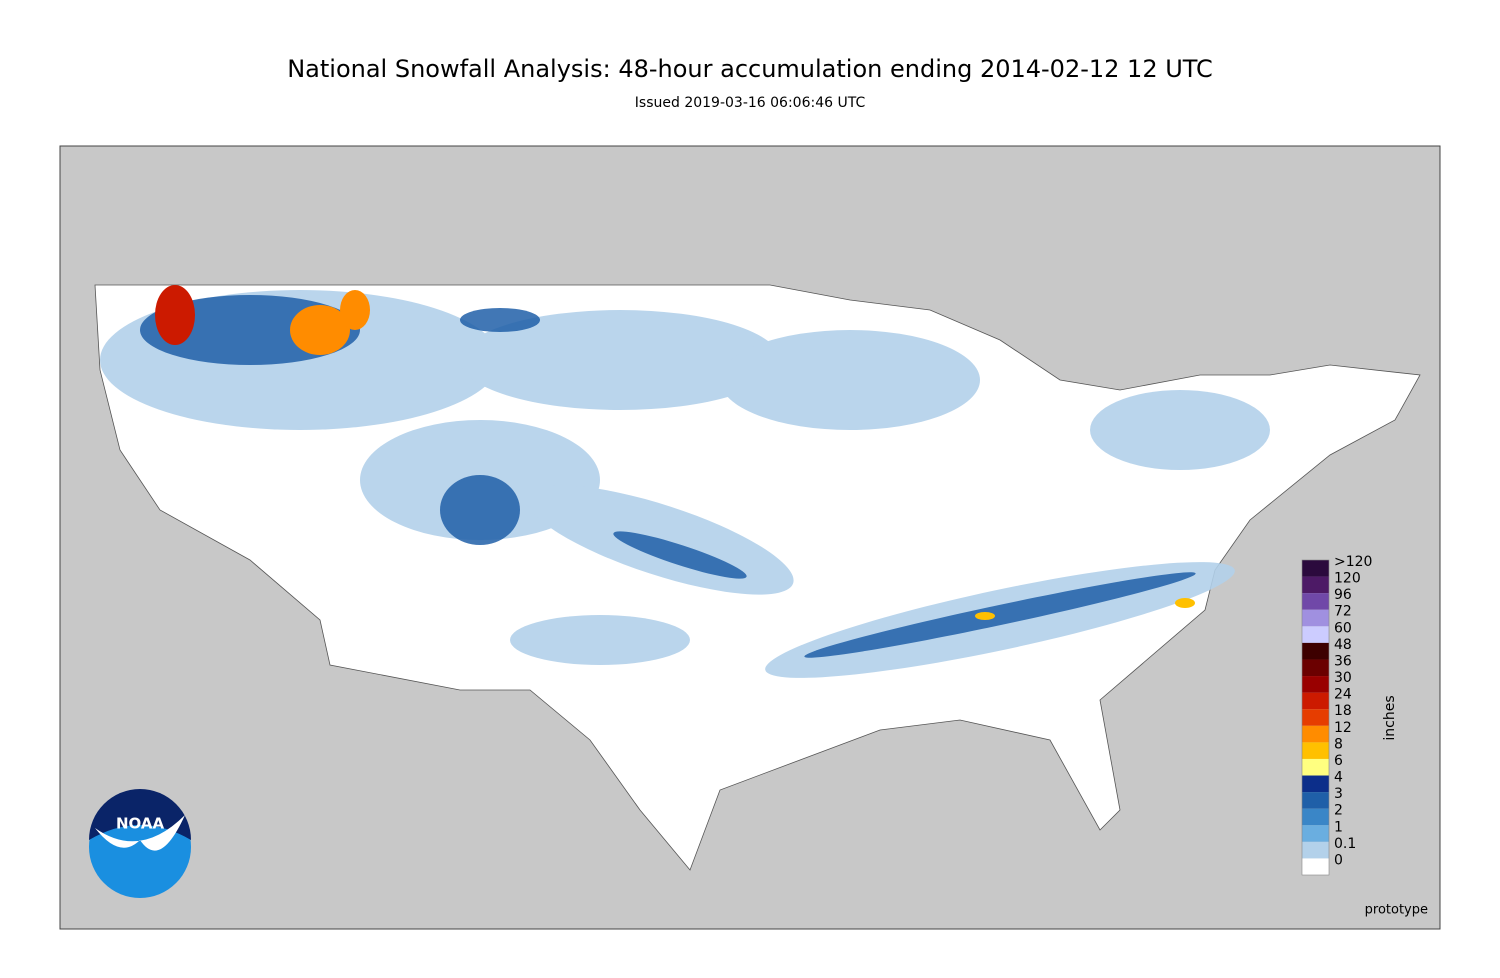  Describe the element at coordinates (1390, 717) in the screenshot. I see `colorbar-unit: inches` at that location.